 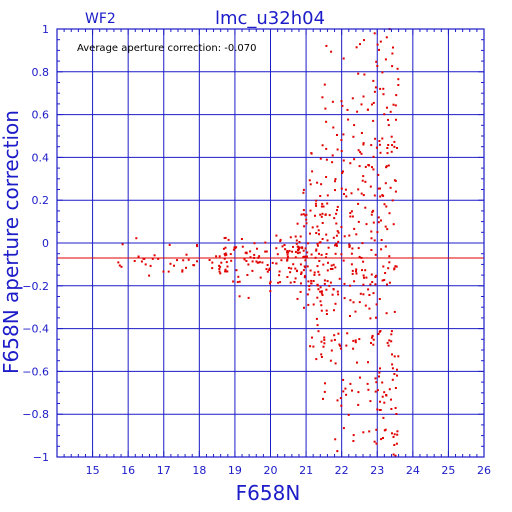 What do you see at coordinates (93, 470) in the screenshot?
I see `x-tick-label: 15` at bounding box center [93, 470].